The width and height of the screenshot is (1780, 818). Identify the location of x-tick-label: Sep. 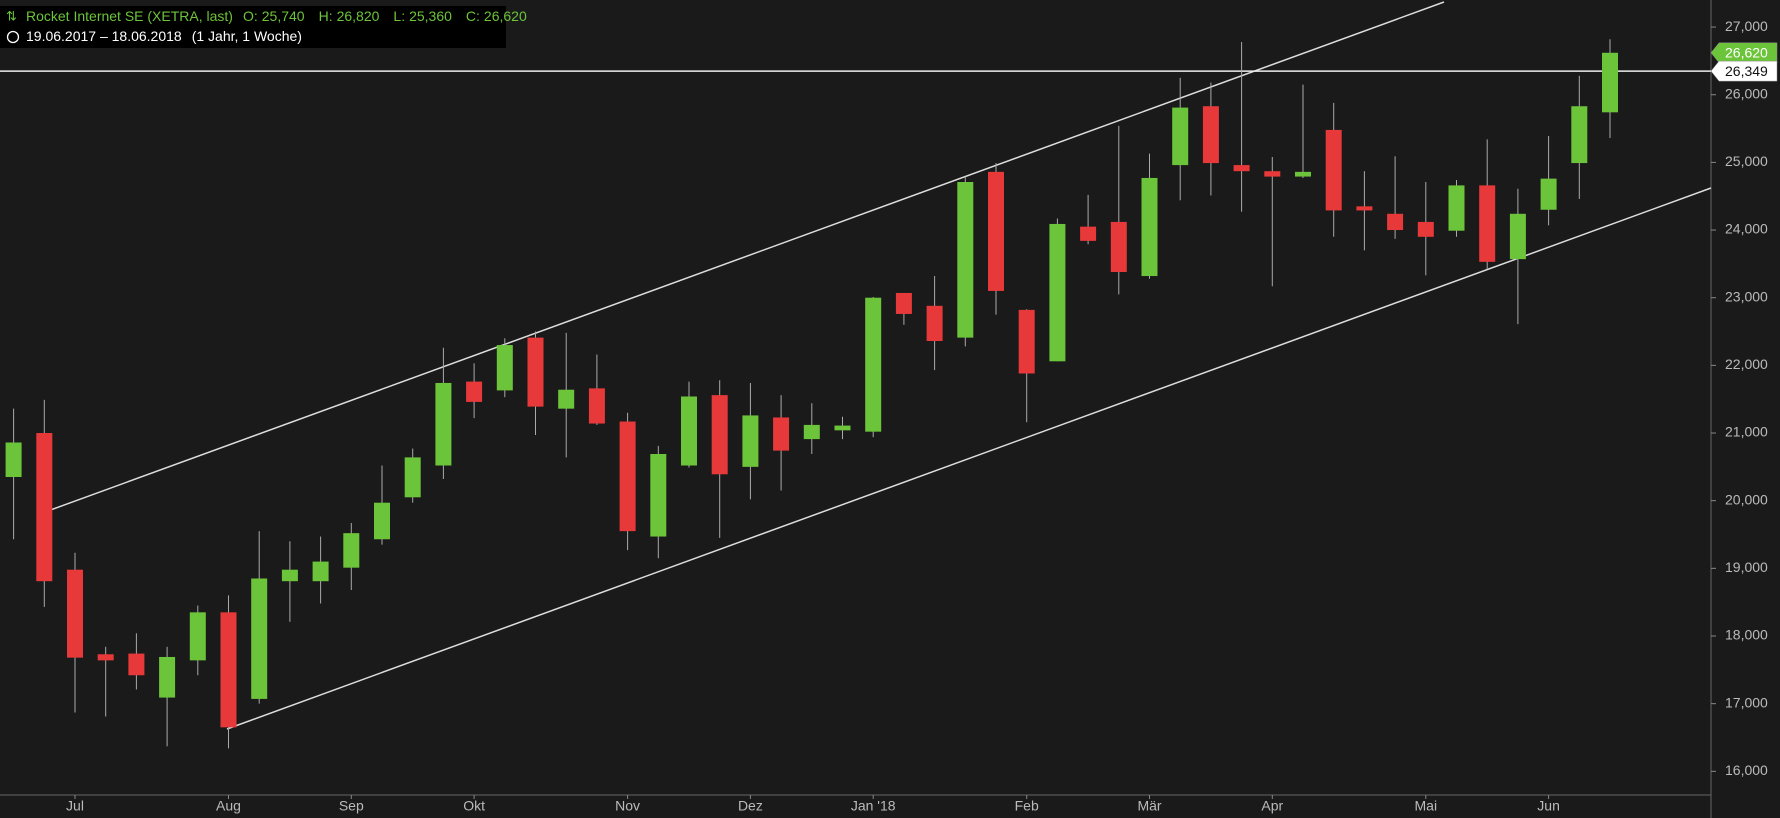
(351, 806).